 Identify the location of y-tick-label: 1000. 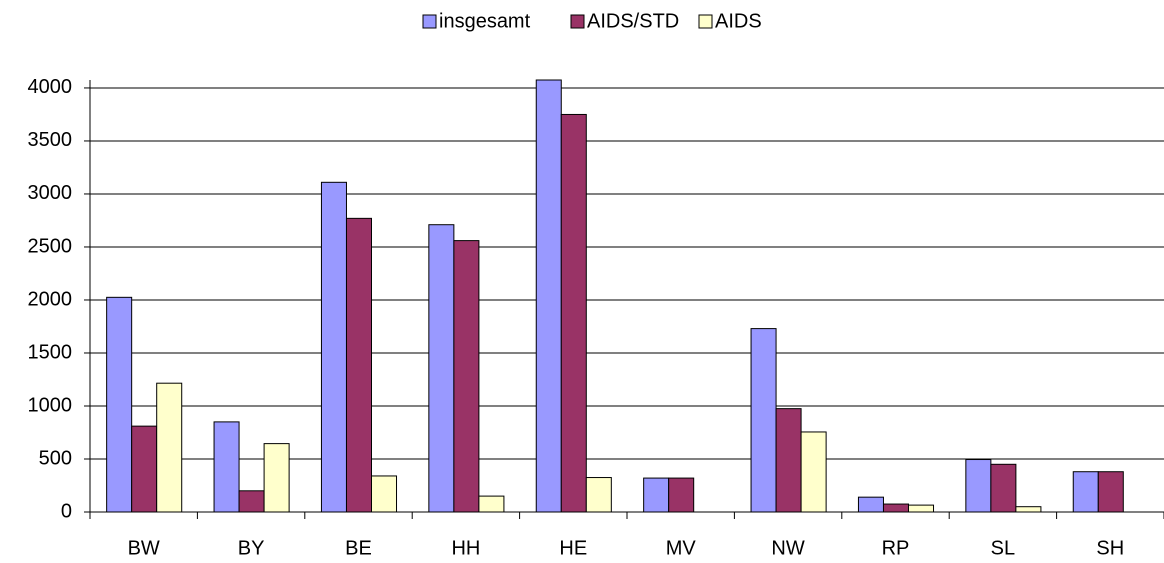
(50, 405).